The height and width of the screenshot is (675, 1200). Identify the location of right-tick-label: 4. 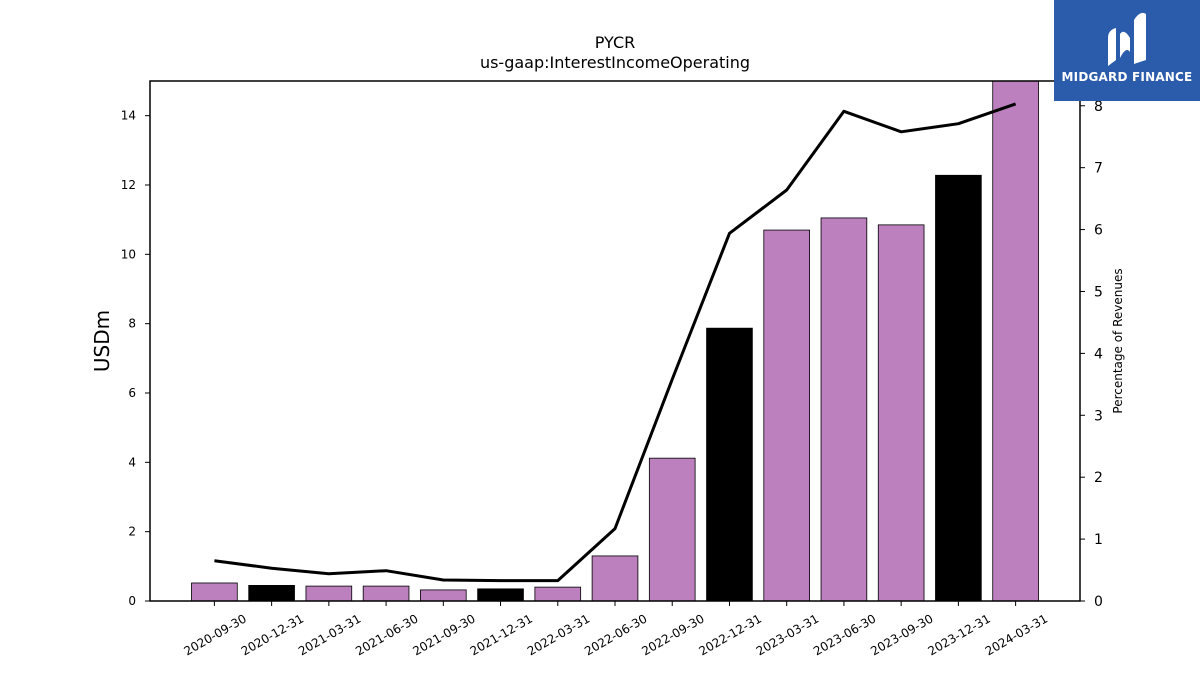
(1098, 354).